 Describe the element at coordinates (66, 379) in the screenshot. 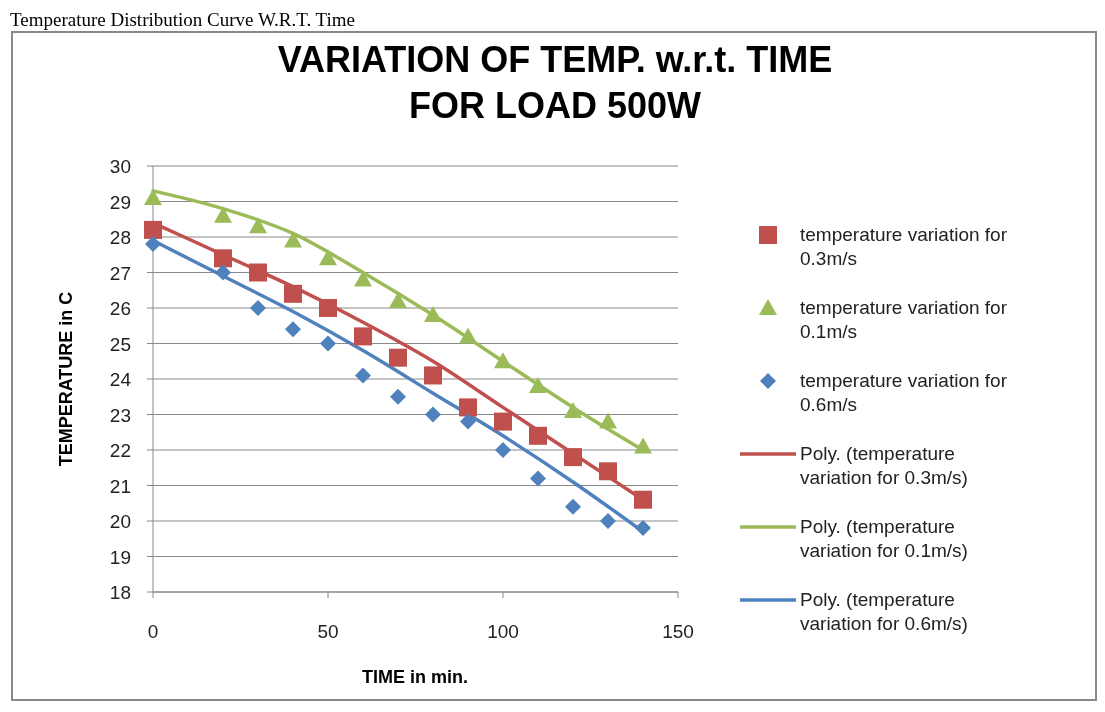

I see `y-axis-title: TEMPERATURE in C` at that location.